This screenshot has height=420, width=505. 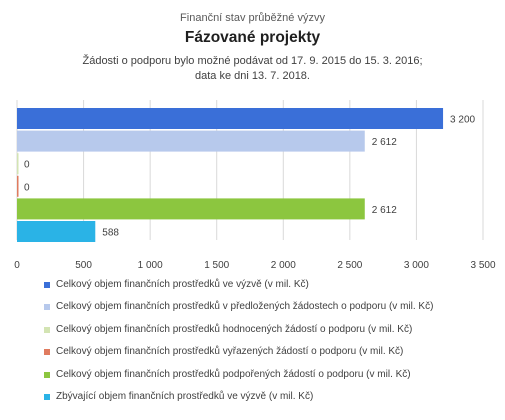 I want to click on data-label-4: 2 612, so click(x=384, y=210).